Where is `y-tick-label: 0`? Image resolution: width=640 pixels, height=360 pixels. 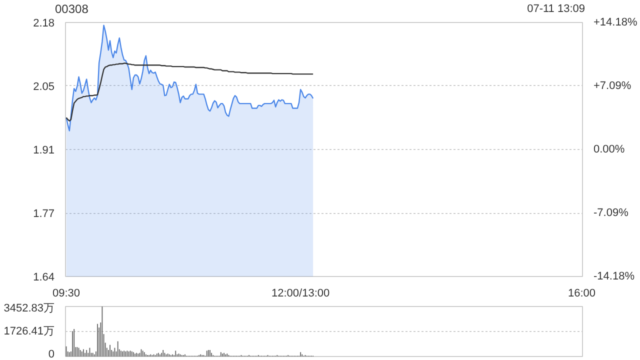
y-tick-label: 0 is located at coordinates (51, 354).